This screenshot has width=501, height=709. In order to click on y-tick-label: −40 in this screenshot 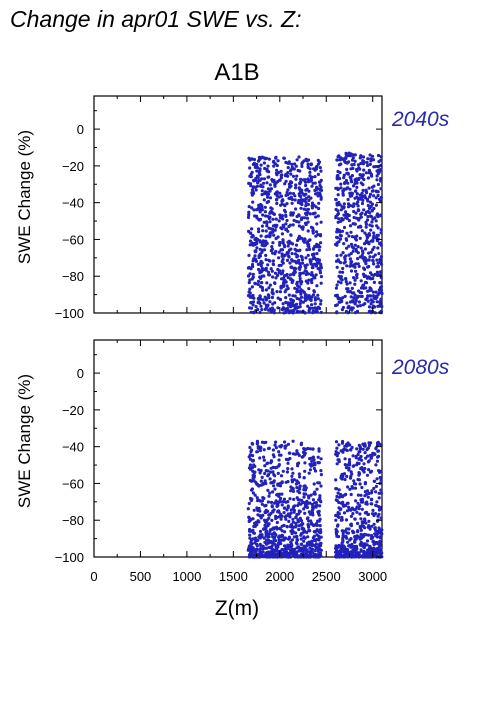, I will do `click(73, 203)`.